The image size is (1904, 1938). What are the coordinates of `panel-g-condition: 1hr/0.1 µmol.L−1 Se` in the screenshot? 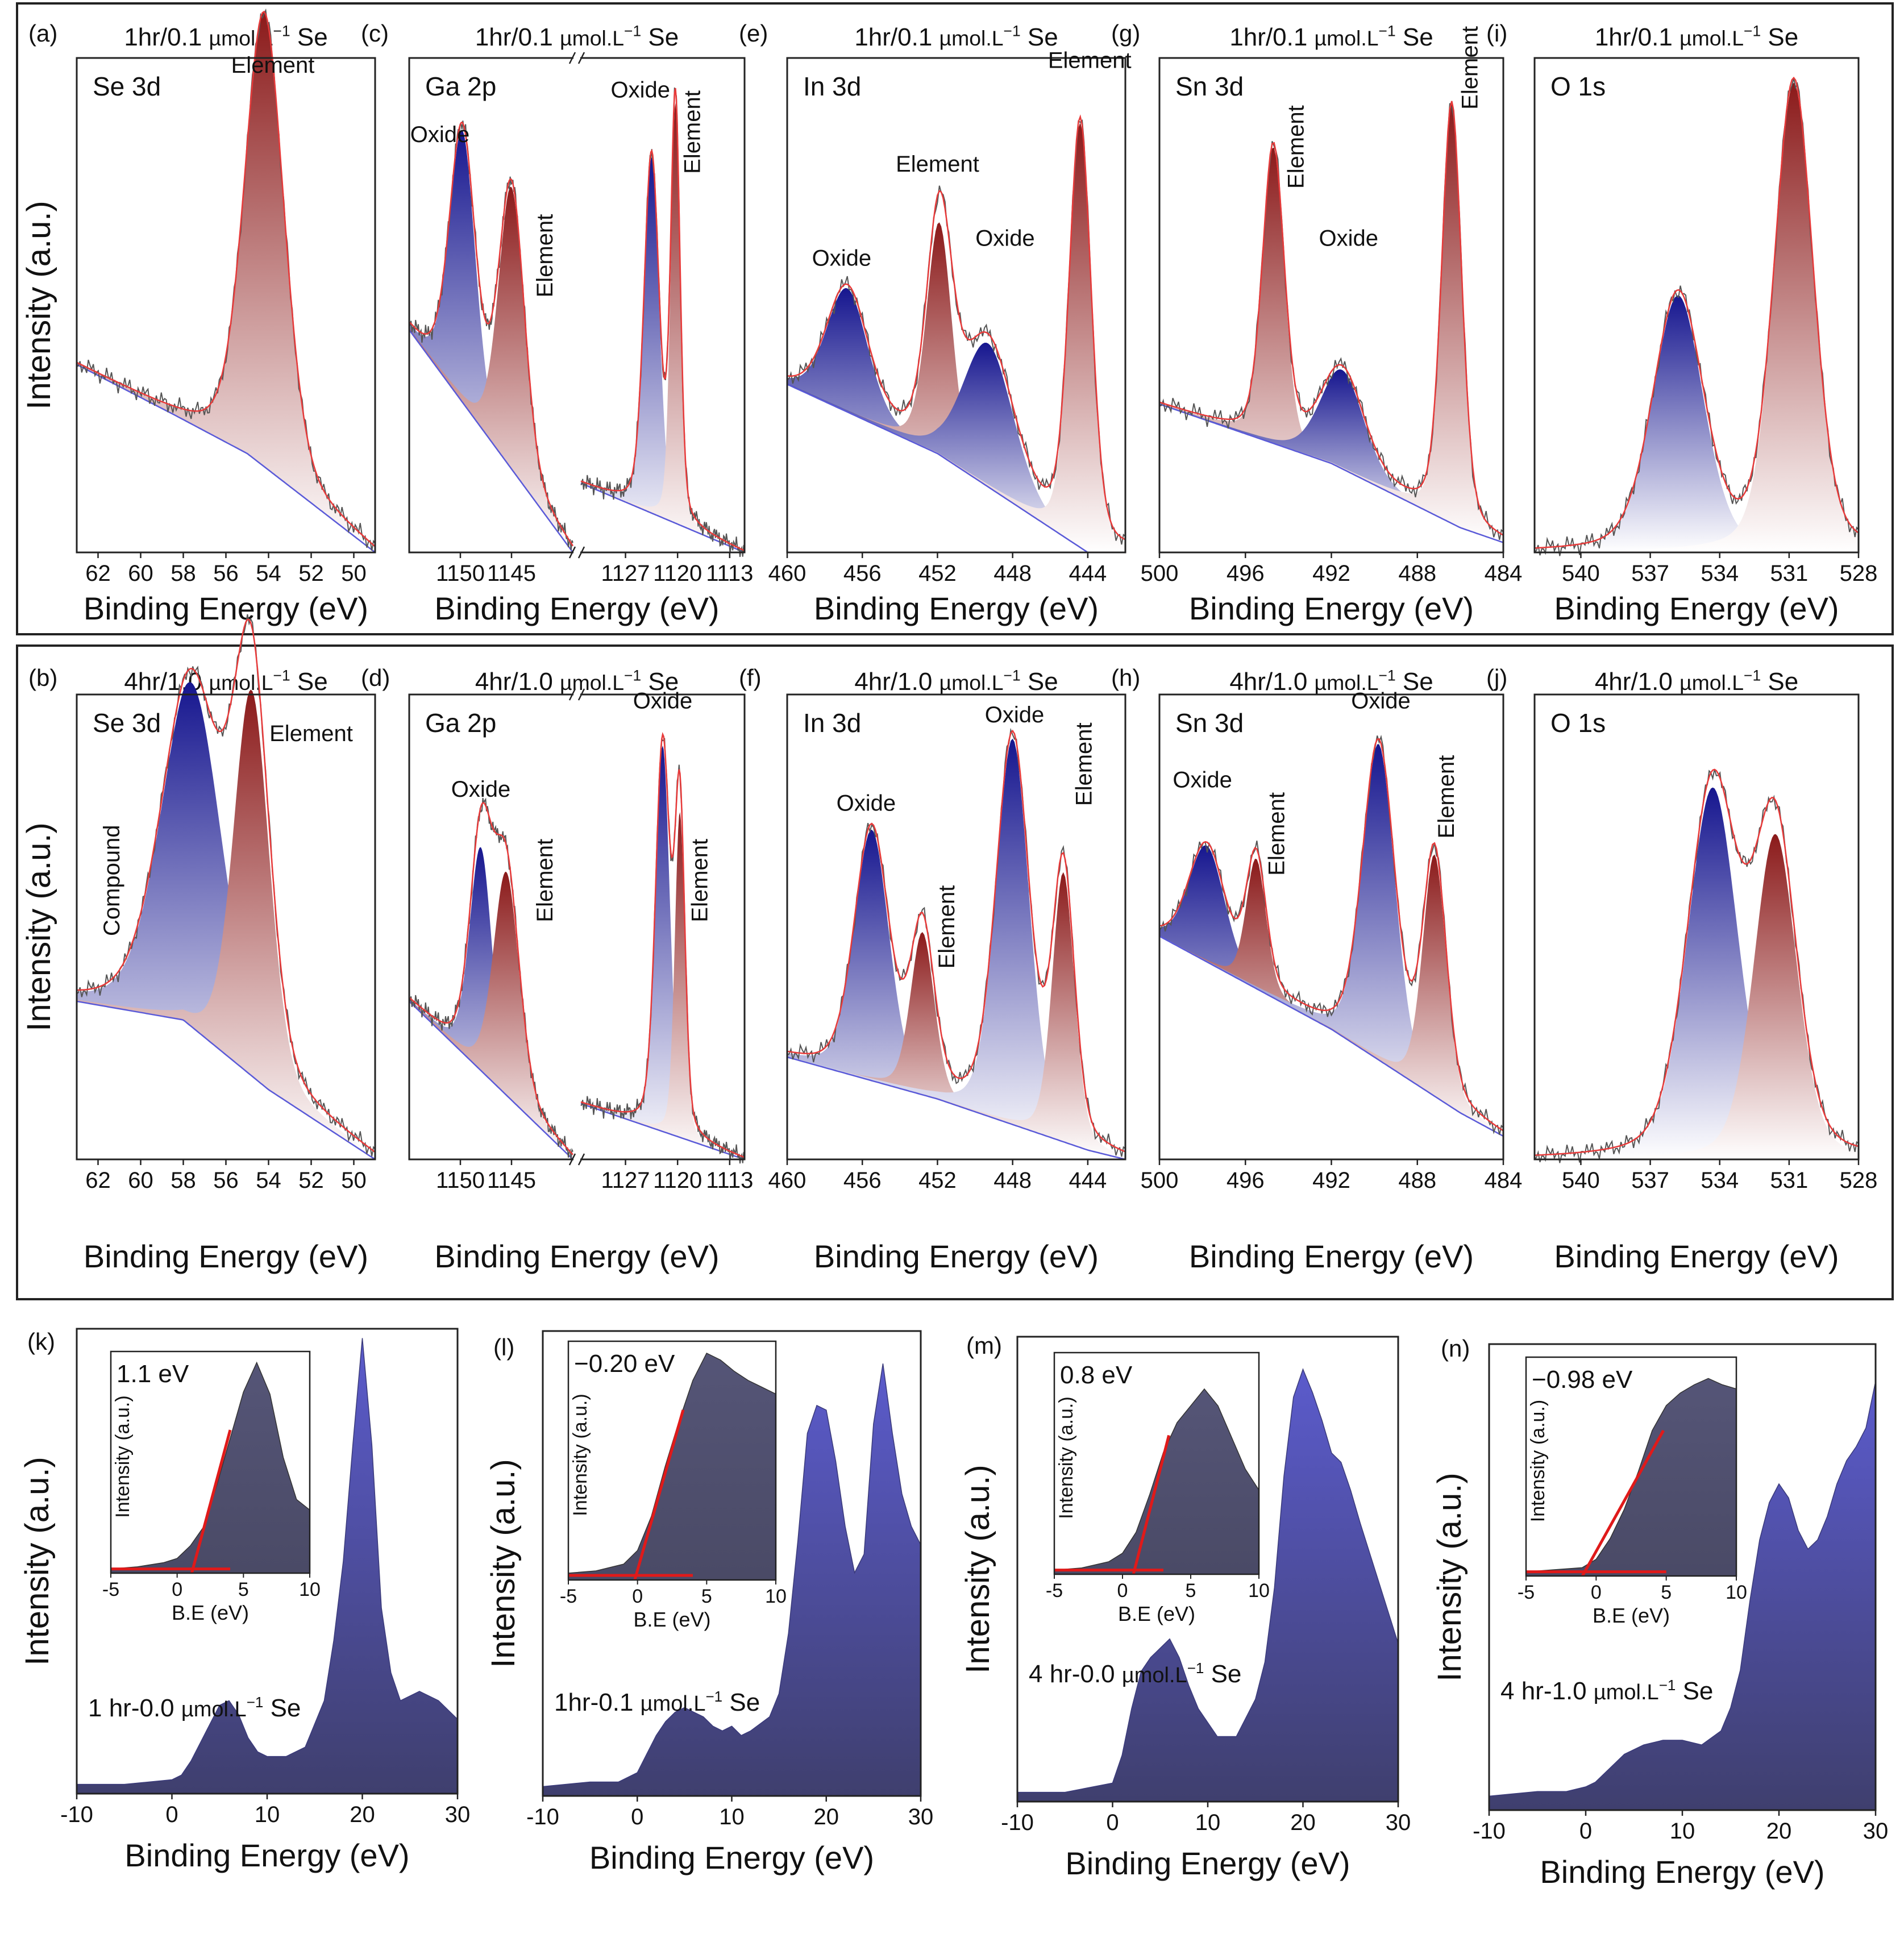 It's located at (1331, 36).